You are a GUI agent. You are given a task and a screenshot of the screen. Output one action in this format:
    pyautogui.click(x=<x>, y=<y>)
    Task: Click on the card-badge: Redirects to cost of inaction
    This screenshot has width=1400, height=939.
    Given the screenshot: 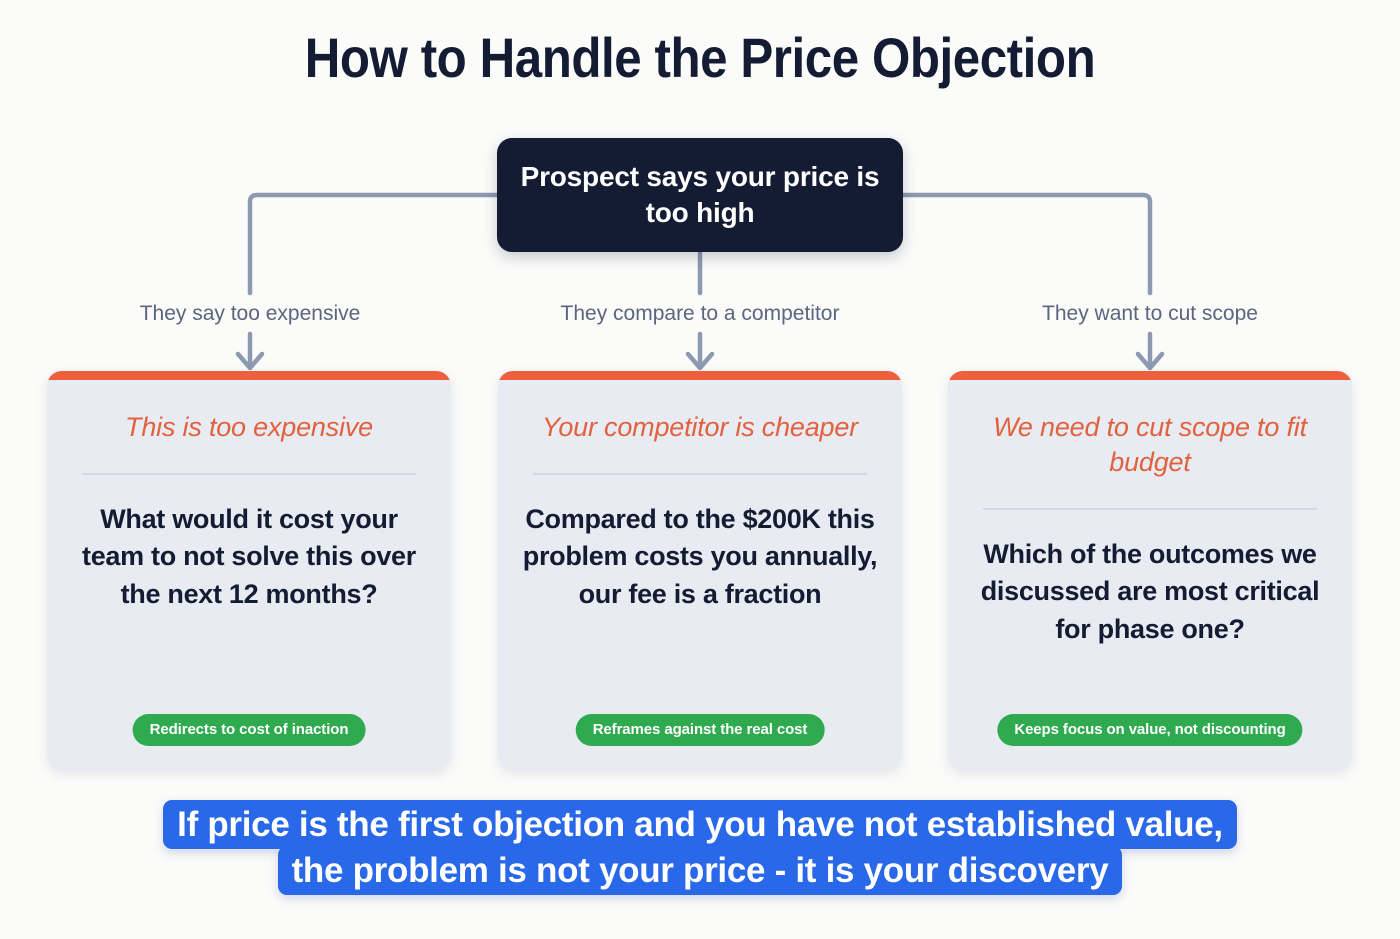 What is the action you would take?
    pyautogui.click(x=249, y=730)
    